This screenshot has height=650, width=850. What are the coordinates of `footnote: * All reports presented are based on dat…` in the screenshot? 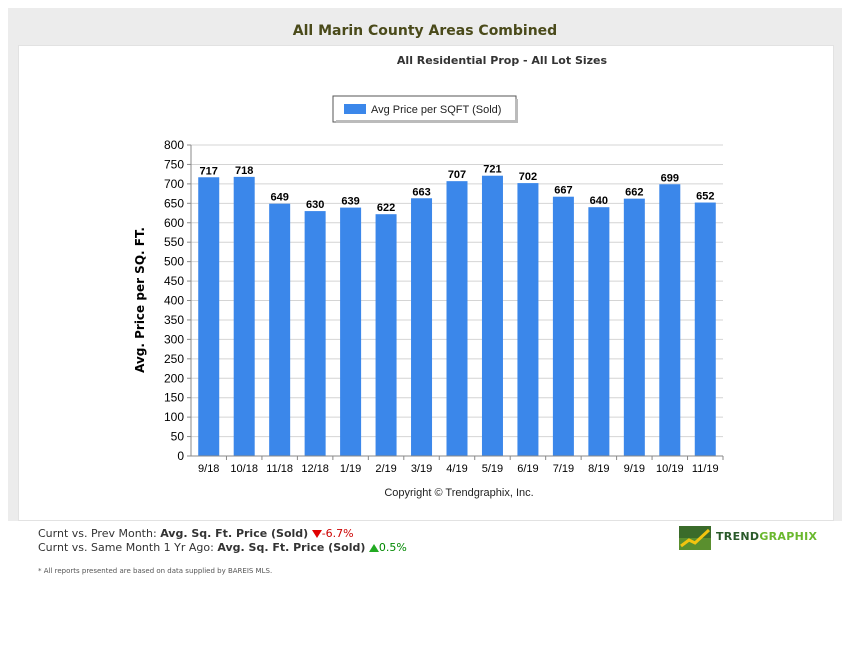 It's located at (155, 571).